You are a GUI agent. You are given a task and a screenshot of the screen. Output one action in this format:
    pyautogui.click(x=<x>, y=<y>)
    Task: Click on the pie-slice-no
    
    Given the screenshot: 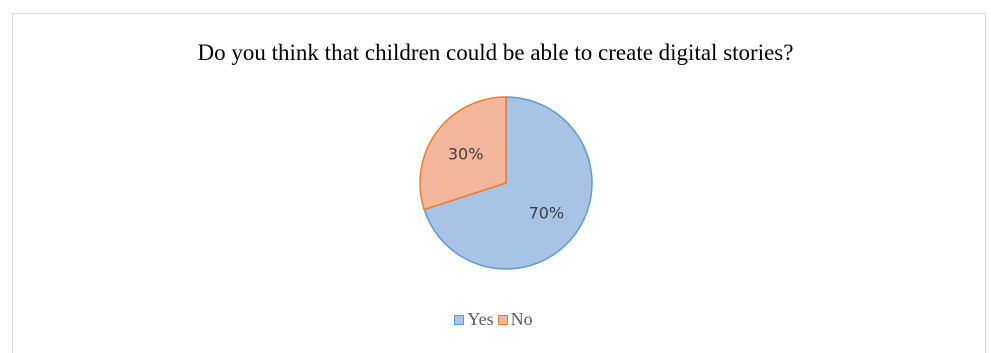 What is the action you would take?
    pyautogui.click(x=463, y=153)
    